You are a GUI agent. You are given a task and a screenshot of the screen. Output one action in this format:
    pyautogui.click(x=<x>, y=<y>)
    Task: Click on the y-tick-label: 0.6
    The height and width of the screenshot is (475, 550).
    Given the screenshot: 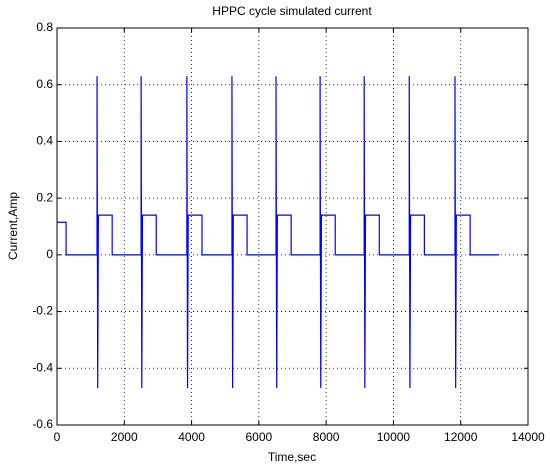 What is the action you would take?
    pyautogui.click(x=44, y=84)
    